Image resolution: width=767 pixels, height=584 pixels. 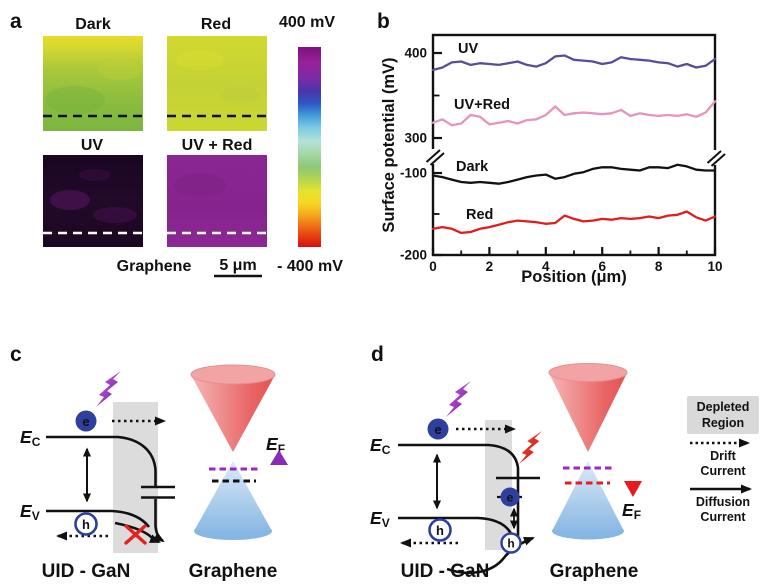 I want to click on y-tick-label: -100, so click(x=413, y=173).